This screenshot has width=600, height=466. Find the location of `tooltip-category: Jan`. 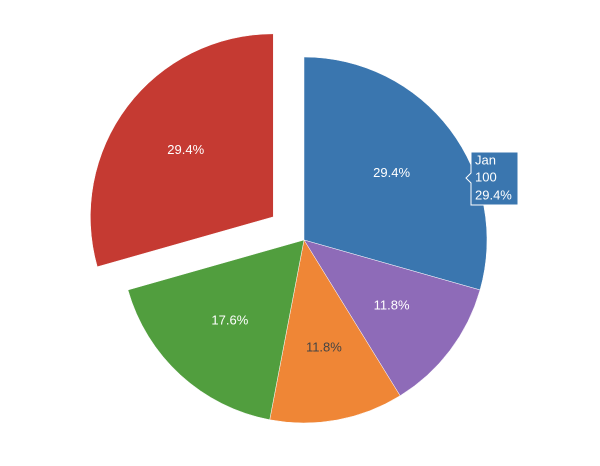

tooltip-category: Jan is located at coordinates (485, 159).